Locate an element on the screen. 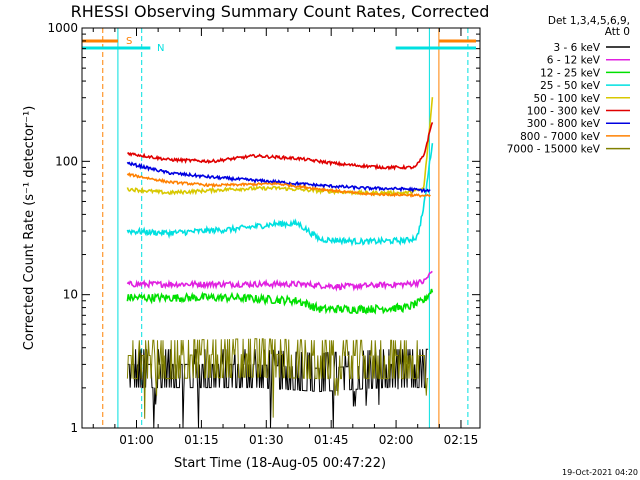 This screenshot has height=480, width=640. series-line-100-300keV is located at coordinates (280, 146).